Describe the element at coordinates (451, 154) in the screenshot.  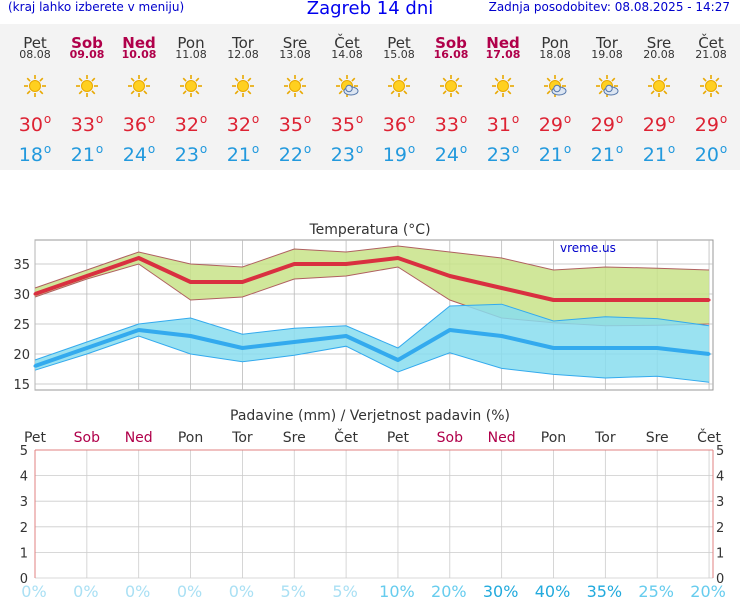
I see `min-temp: 24o` at that location.